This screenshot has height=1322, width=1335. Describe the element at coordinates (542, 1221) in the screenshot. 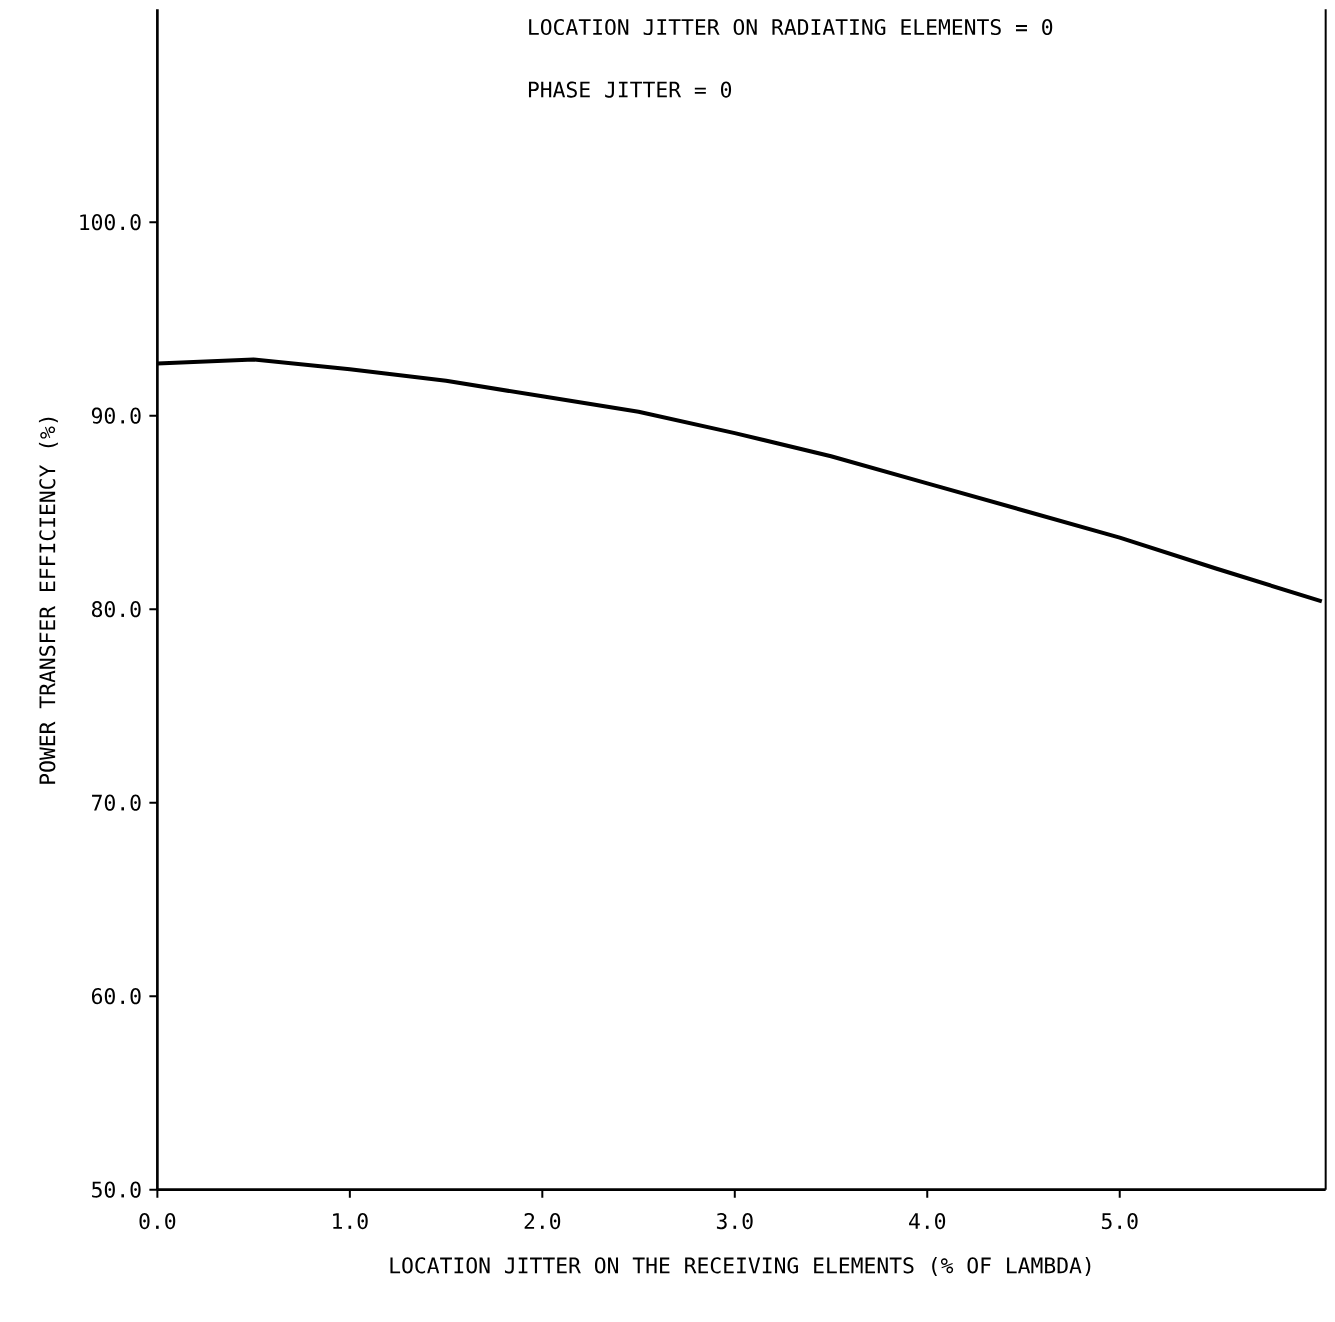

I see `x-tick-label: 2.0` at that location.